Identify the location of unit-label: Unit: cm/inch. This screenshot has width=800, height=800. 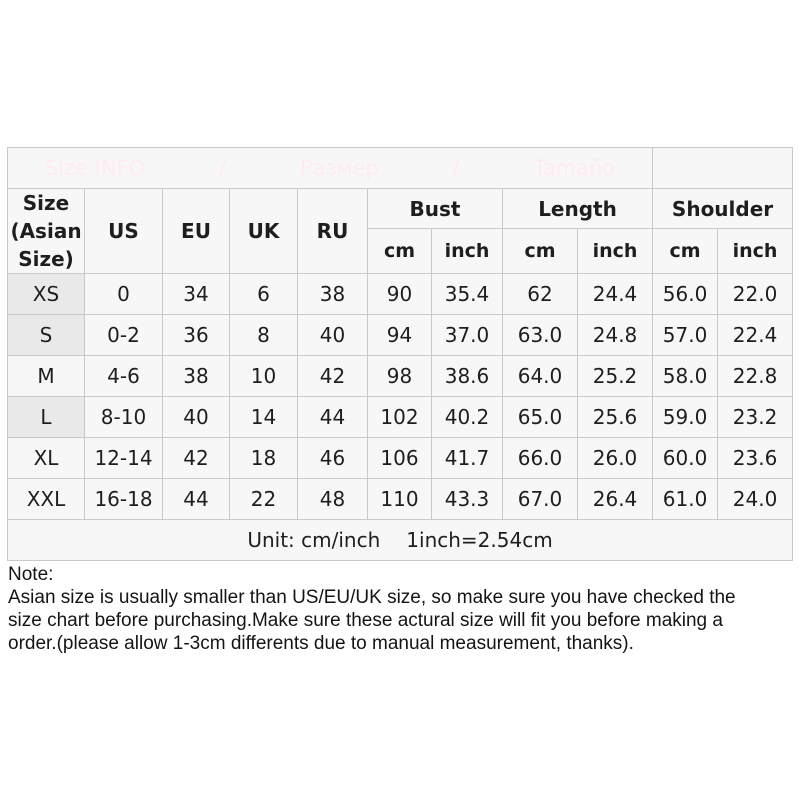
(314, 540).